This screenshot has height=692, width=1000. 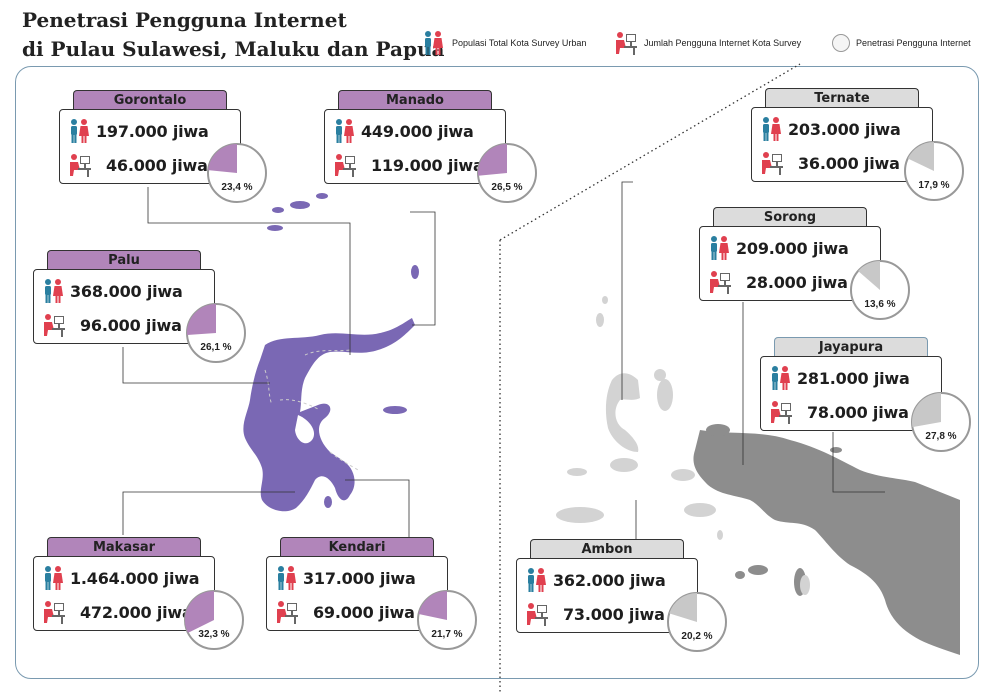 I want to click on penetration-label: 17,9 %, so click(x=934, y=185).